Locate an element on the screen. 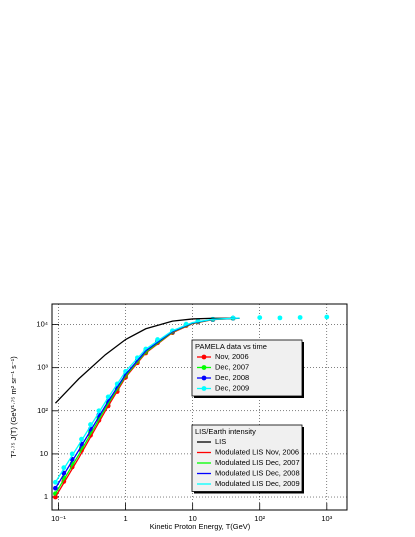  legend-label: Modulated LIS Dec, 2009 is located at coordinates (257, 483).